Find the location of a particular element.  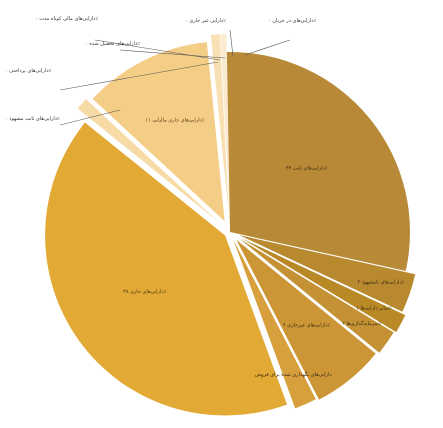

outer-label-1: دارایی‌های تحصیل شده ۰٪ is located at coordinates (112, 44).